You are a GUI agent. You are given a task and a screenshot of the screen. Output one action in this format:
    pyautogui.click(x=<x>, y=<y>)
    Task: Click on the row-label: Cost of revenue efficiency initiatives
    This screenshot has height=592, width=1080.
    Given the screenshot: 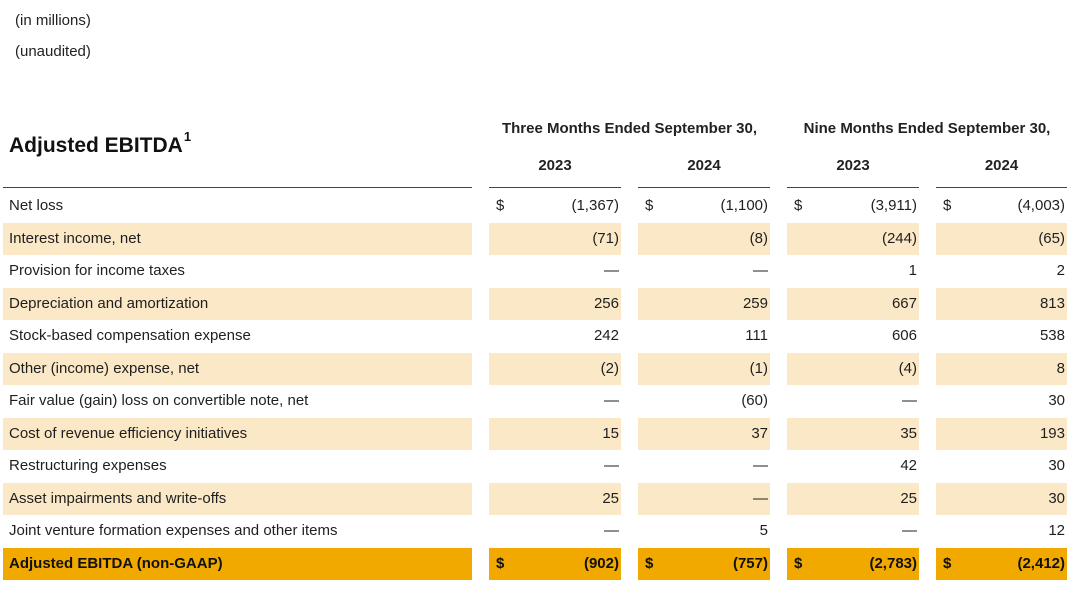 What is the action you would take?
    pyautogui.click(x=128, y=433)
    